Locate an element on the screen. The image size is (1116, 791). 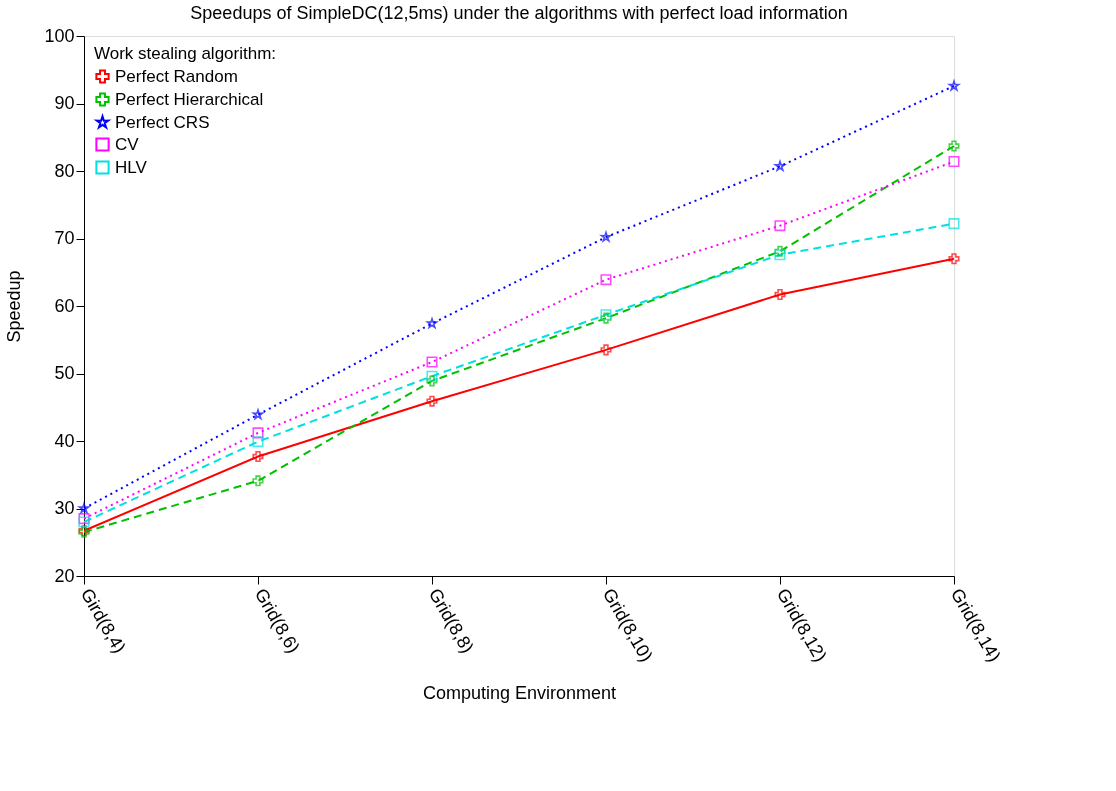
y-tick-label: 30 is located at coordinates (64, 508).